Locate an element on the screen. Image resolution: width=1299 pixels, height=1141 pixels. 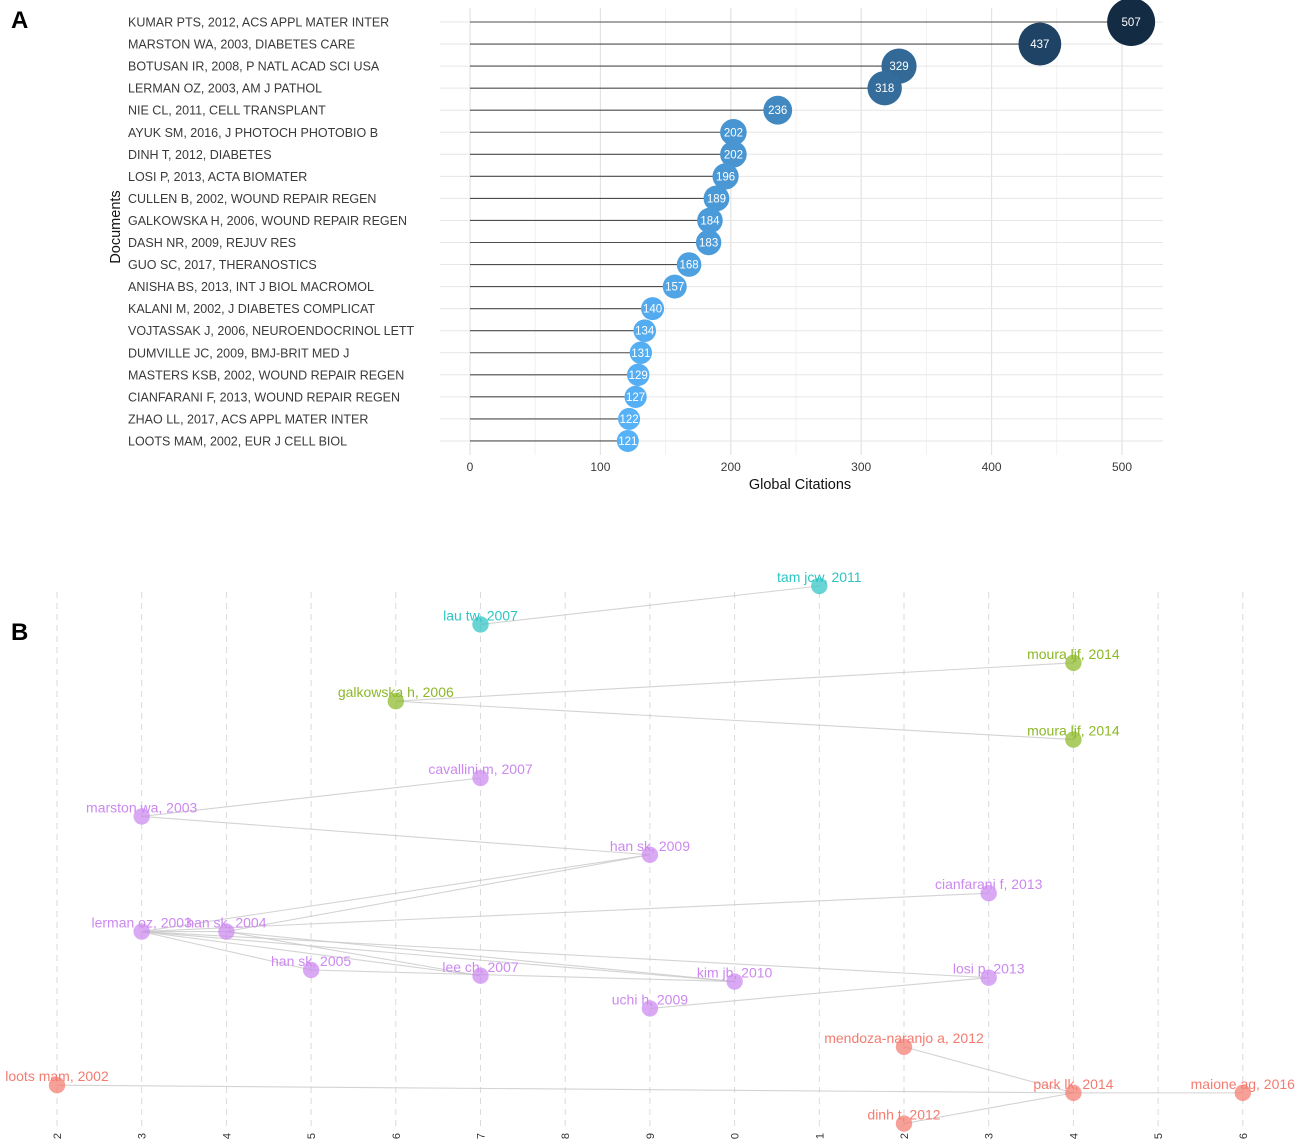
panel-b-year-ticks: 2 3 4 5 6 7 8 9 0 1 2 3 4 5 6 is located at coordinates (651, 1136).